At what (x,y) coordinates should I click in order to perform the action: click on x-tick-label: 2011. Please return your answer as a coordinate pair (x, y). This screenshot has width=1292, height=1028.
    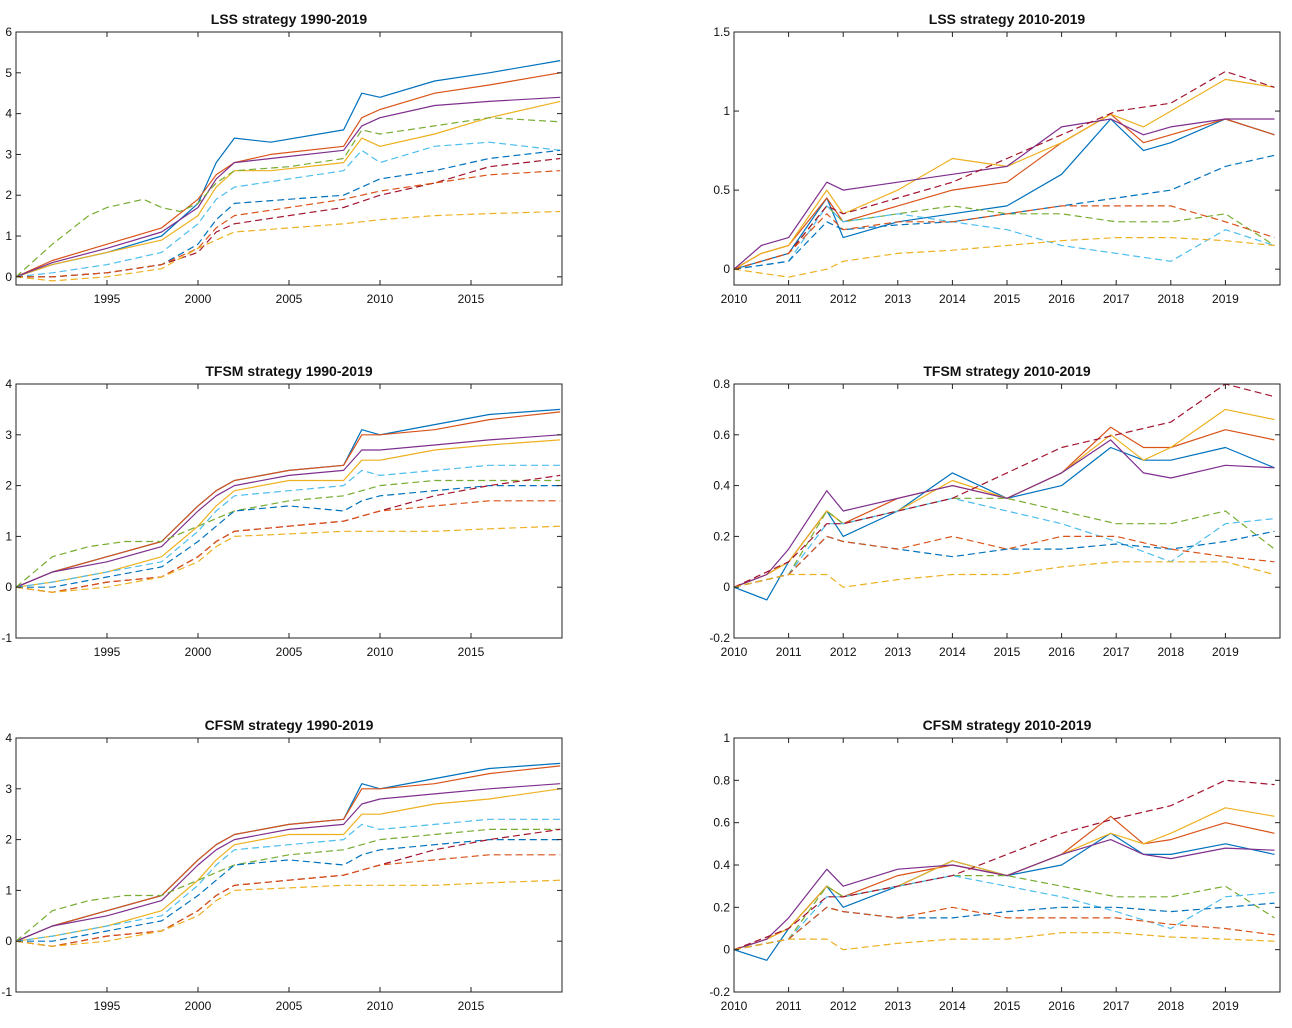
    Looking at the image, I should click on (789, 1006).